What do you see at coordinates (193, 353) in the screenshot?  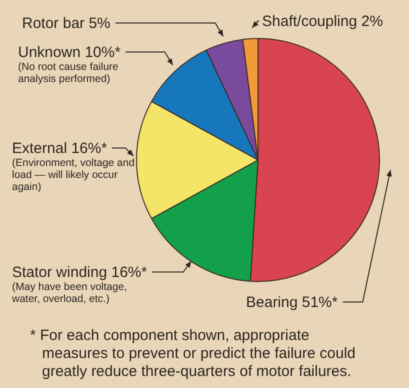 I see `text: * For each component shown, appropriate measures to prevent or predict the failure could greatly reduce three-quarters of motor failures.` at bounding box center [193, 353].